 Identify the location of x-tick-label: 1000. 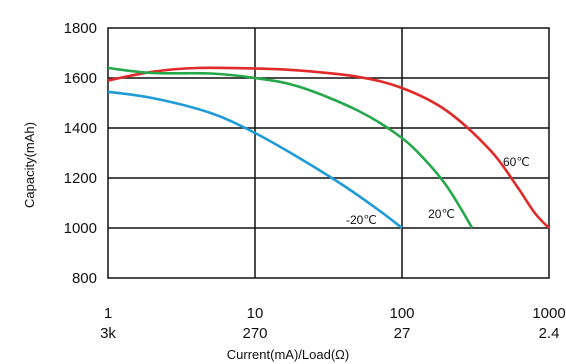
(548, 313).